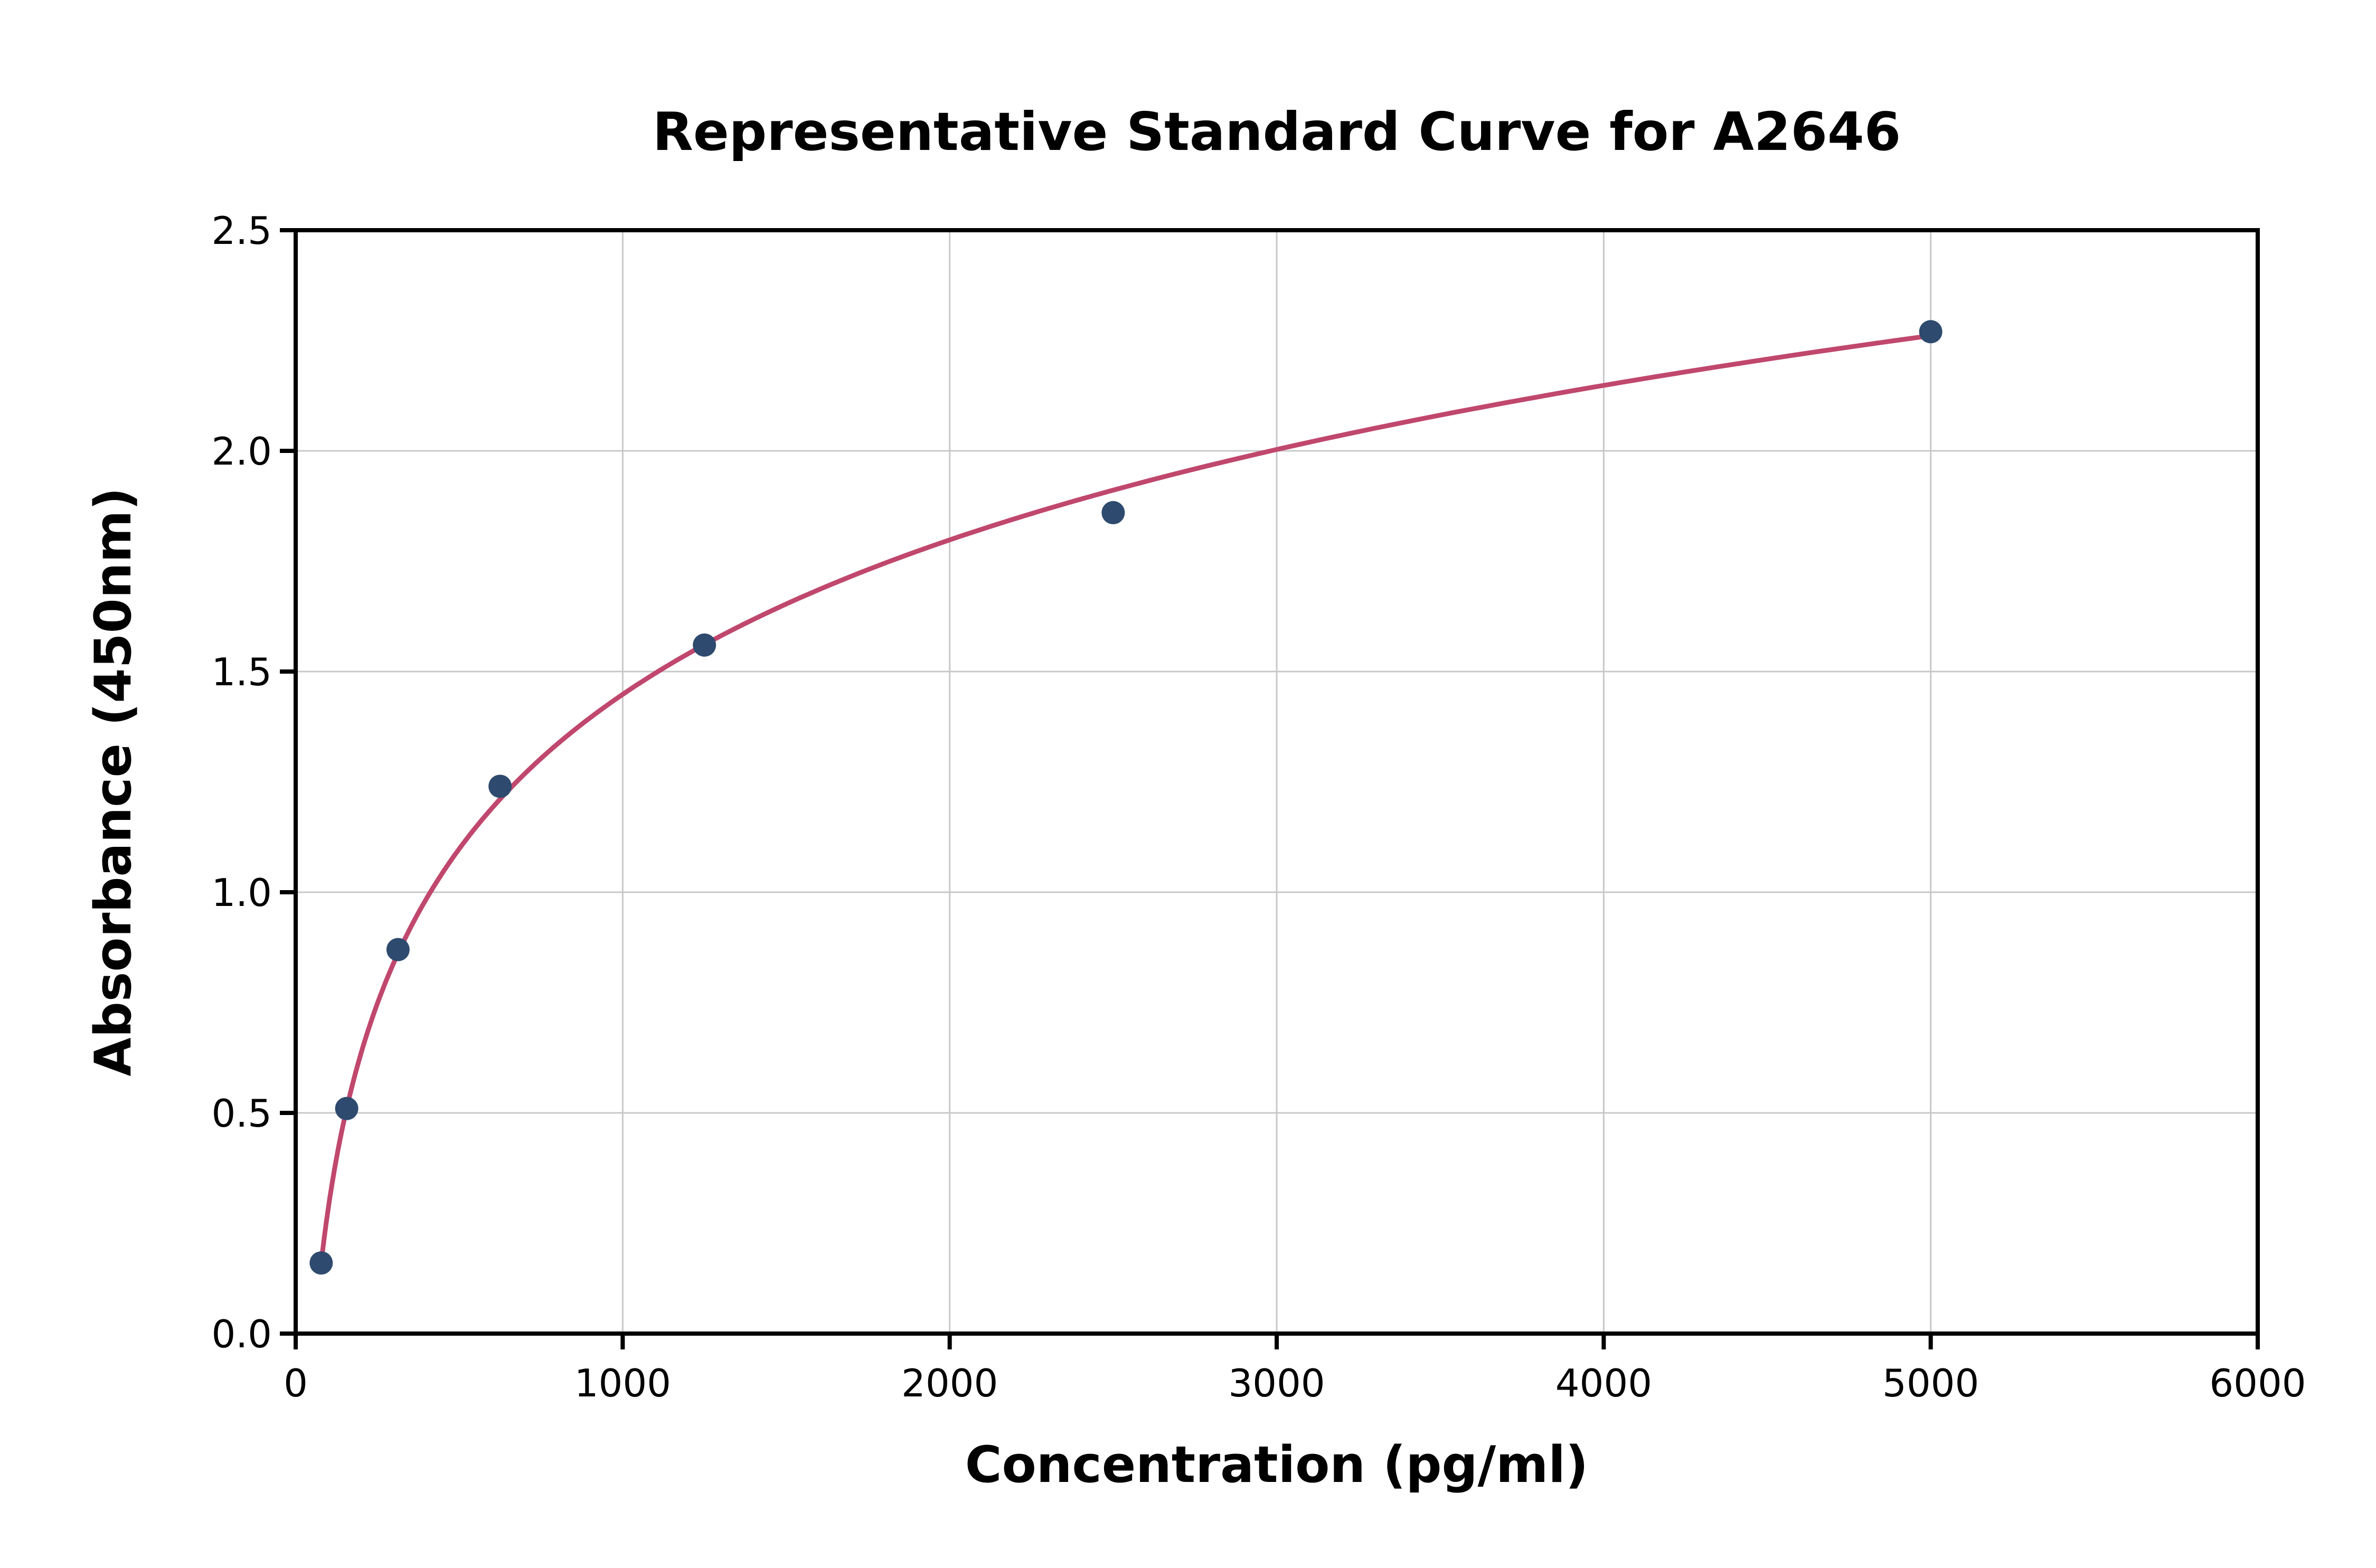 This screenshot has height=1568, width=2376. Describe the element at coordinates (622, 1383) in the screenshot. I see `x-tick-label: 1000` at that location.